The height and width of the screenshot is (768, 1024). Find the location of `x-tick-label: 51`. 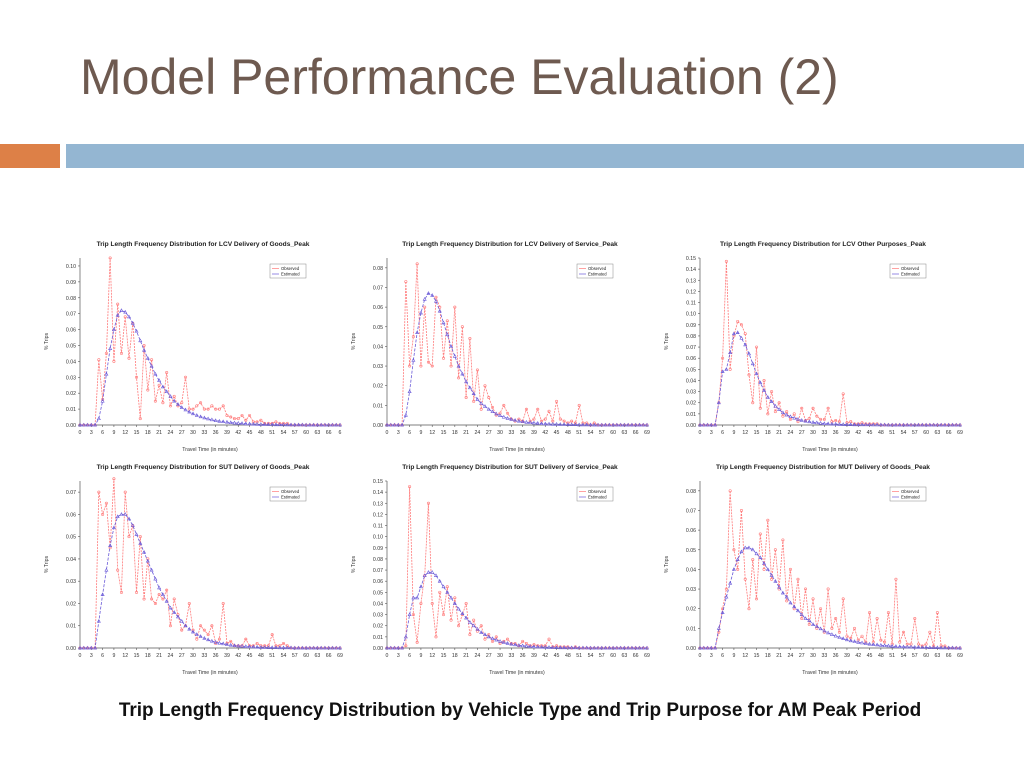

x-tick-label: 51 is located at coordinates (579, 433).